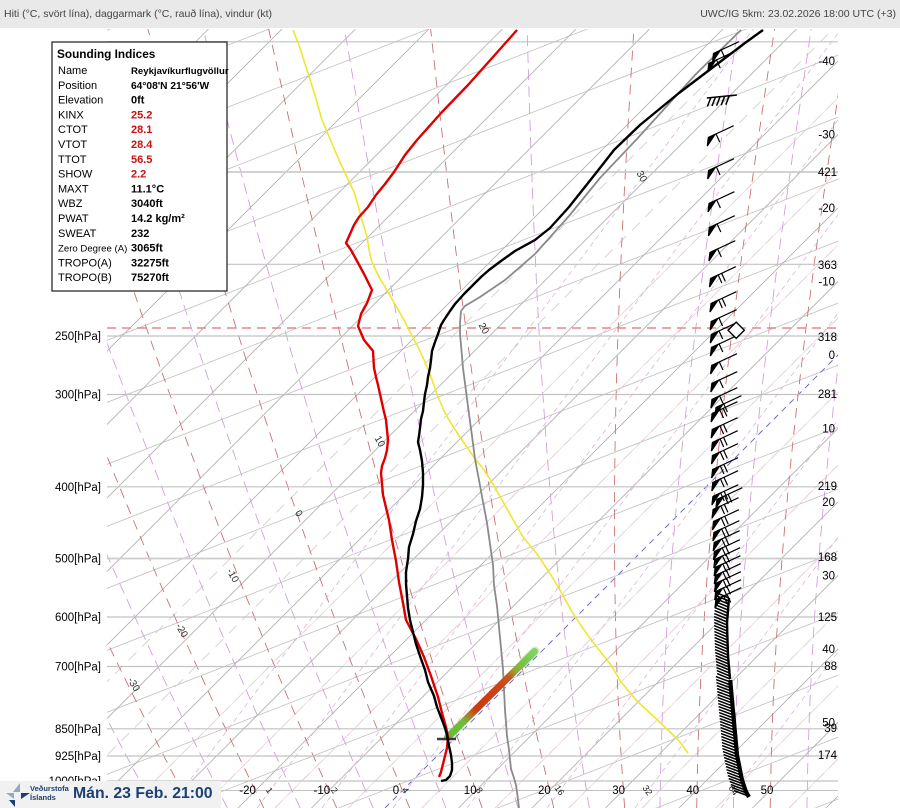 The height and width of the screenshot is (808, 900). Describe the element at coordinates (269, 790) in the screenshot. I see `svg-text: 1` at that location.